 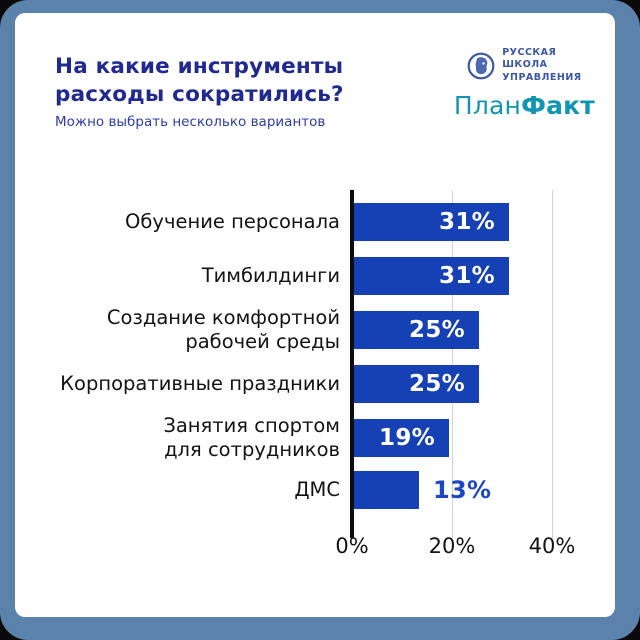 I want to click on bar: 19%, so click(x=401, y=438).